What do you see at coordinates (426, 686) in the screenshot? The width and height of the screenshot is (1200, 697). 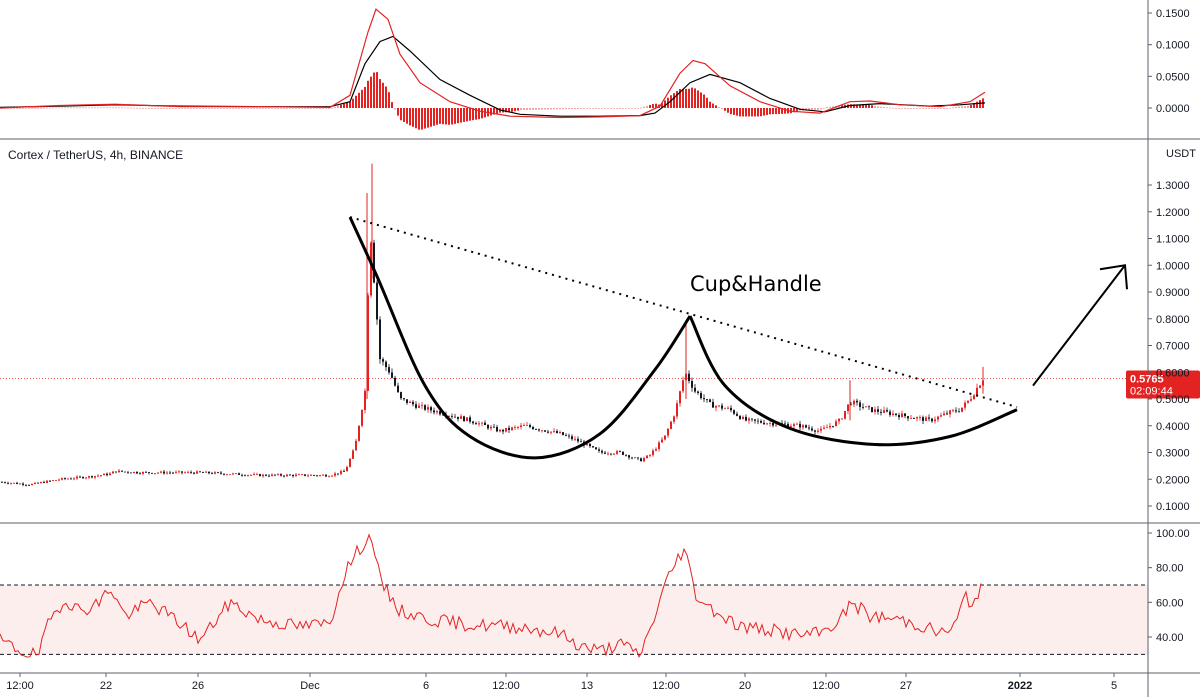 I see `x-axis-tick-label: 6` at bounding box center [426, 686].